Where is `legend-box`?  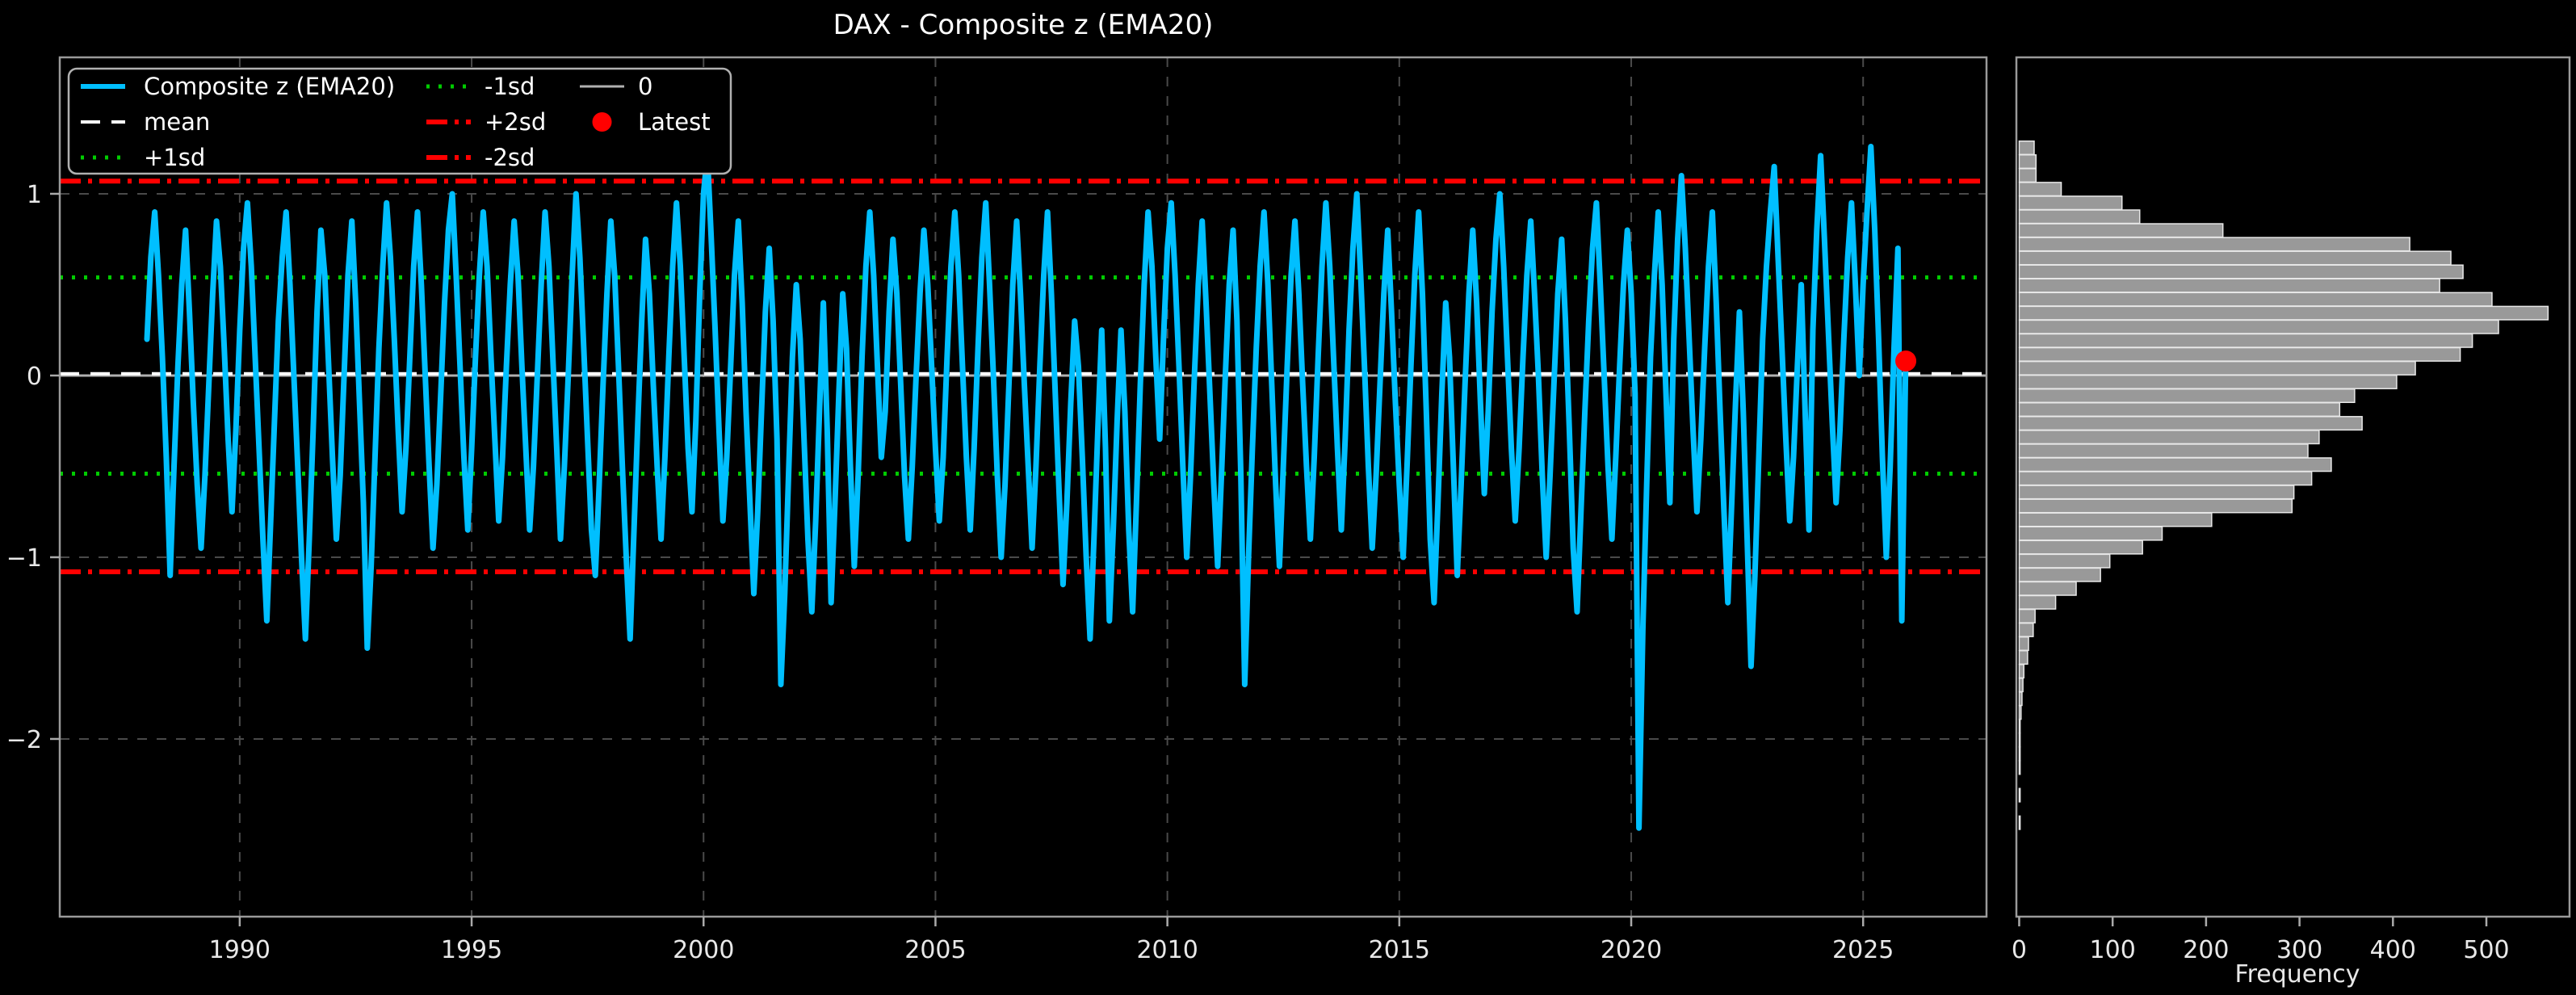 legend-box is located at coordinates (399, 121).